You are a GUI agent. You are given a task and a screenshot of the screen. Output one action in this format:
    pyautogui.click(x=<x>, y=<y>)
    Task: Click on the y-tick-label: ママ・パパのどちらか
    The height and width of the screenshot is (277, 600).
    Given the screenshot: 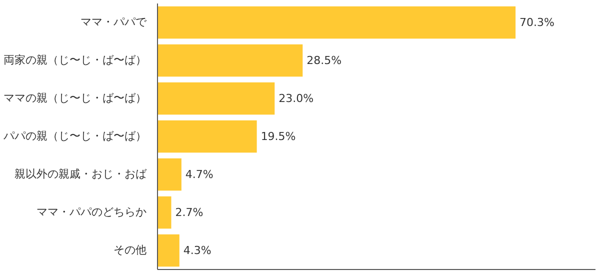 What is the action you would take?
    pyautogui.click(x=91, y=212)
    